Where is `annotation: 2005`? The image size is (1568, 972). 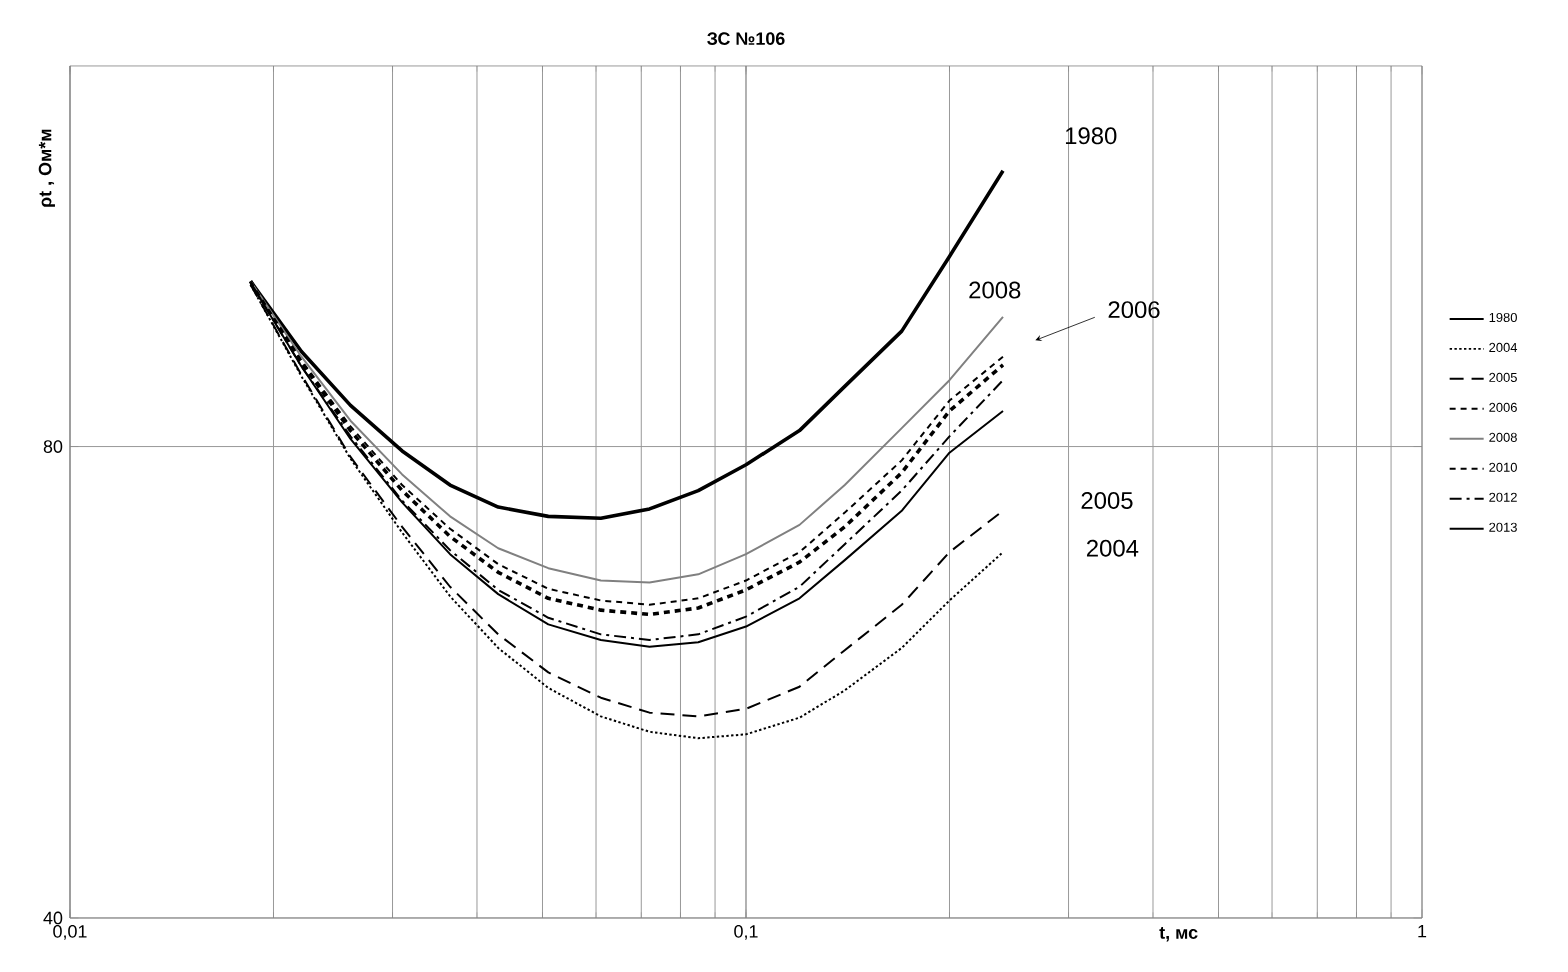 annotation: 2005 is located at coordinates (1107, 500).